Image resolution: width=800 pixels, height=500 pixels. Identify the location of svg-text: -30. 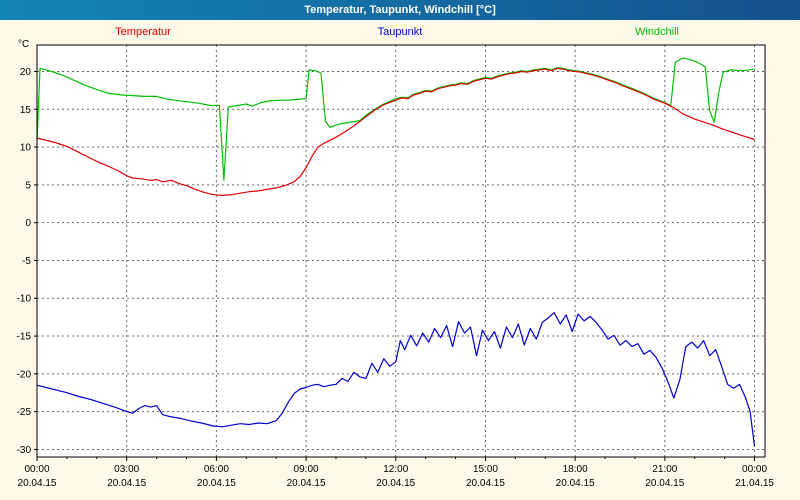
(24, 450).